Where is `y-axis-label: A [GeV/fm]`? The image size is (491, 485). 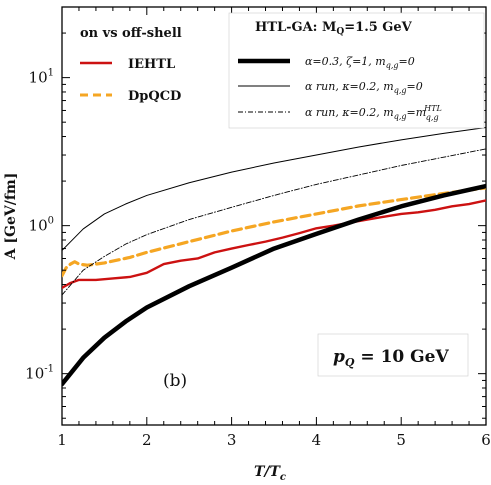
y-axis-label: A [GeV/fm] is located at coordinates (11, 217).